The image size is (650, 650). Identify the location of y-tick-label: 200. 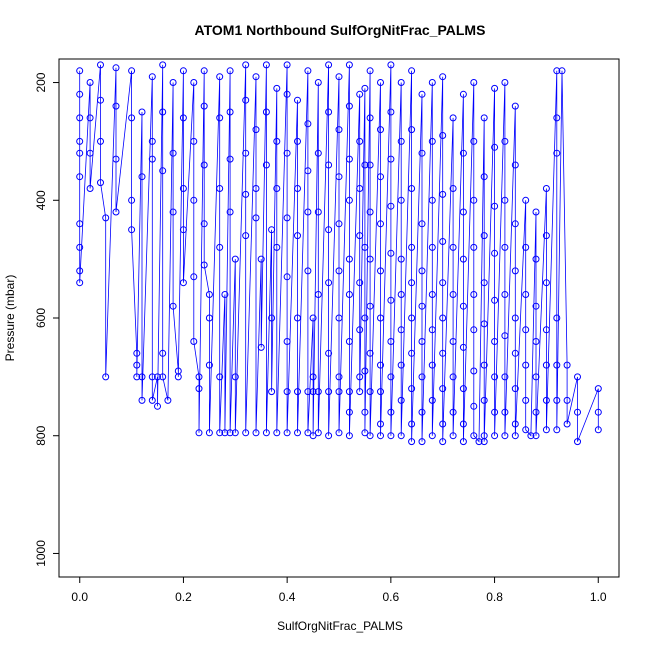
(41, 82).